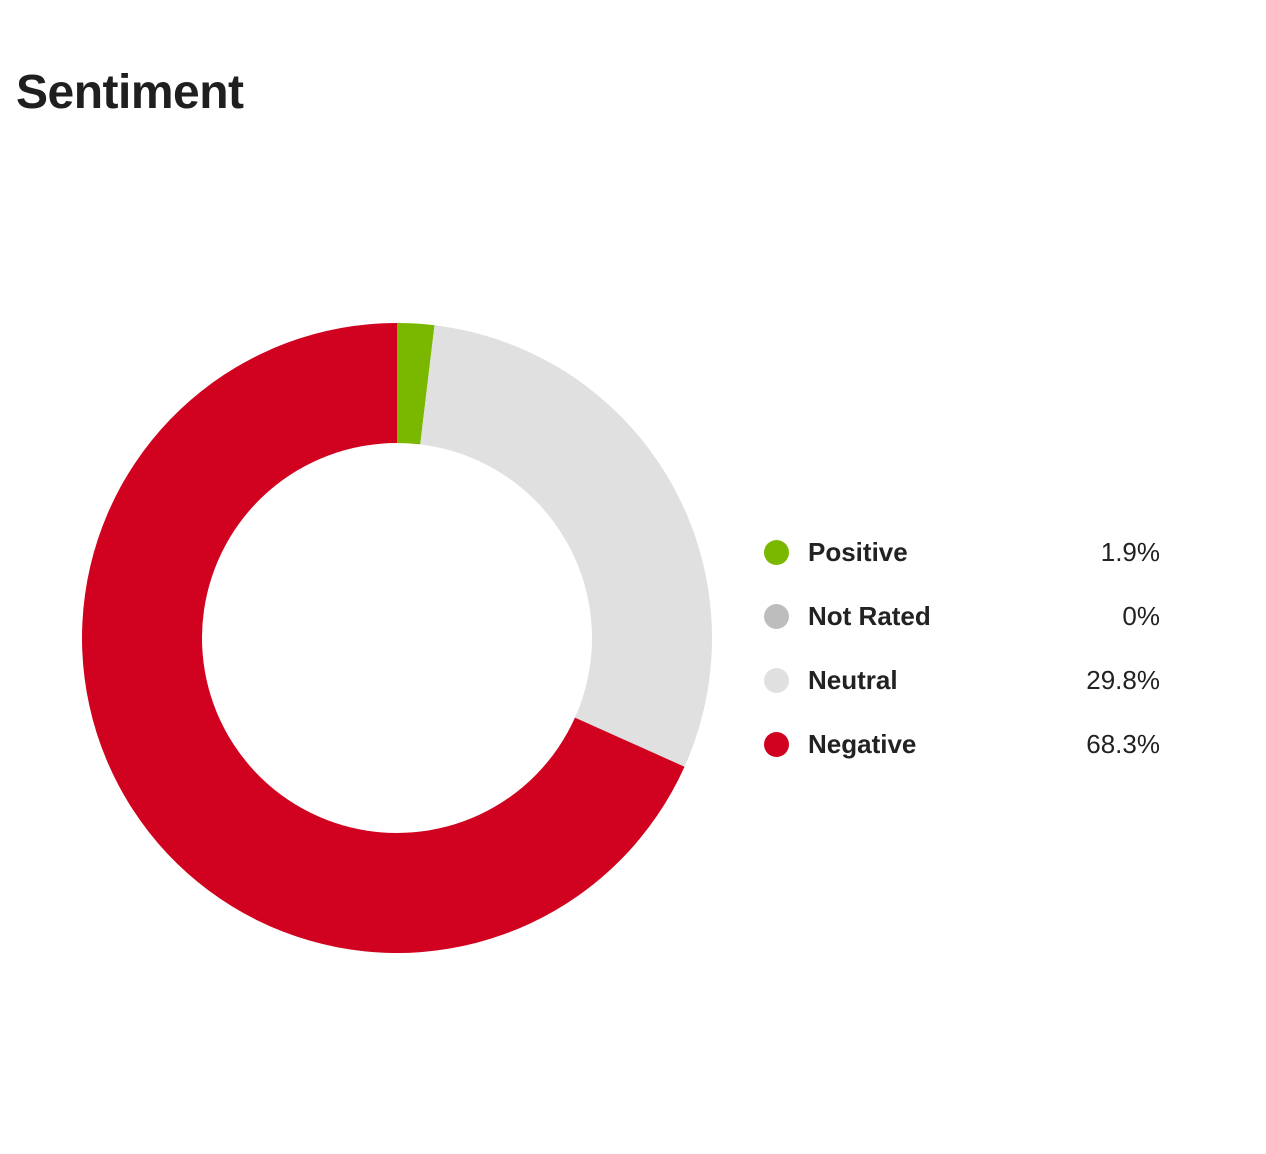  What do you see at coordinates (1130, 551) in the screenshot?
I see `legend-value: 1.9%` at bounding box center [1130, 551].